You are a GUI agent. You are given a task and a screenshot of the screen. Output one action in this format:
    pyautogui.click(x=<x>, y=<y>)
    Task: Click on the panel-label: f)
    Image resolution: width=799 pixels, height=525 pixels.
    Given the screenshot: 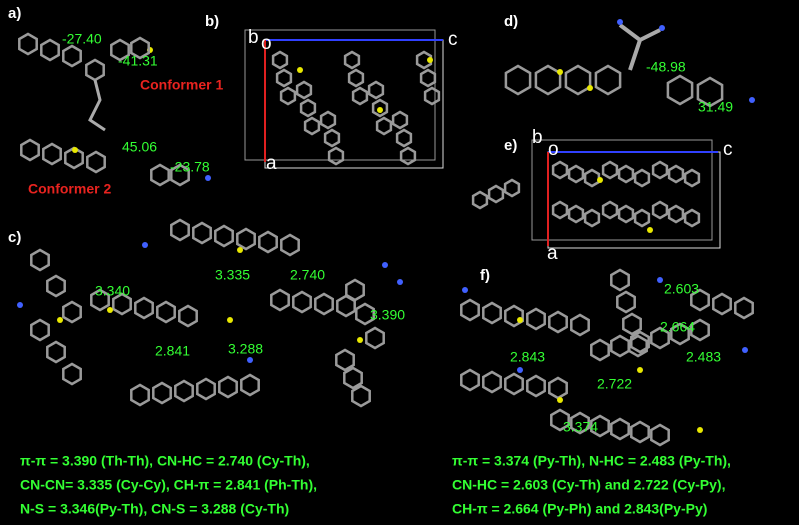 What is the action you would take?
    pyautogui.click(x=485, y=275)
    